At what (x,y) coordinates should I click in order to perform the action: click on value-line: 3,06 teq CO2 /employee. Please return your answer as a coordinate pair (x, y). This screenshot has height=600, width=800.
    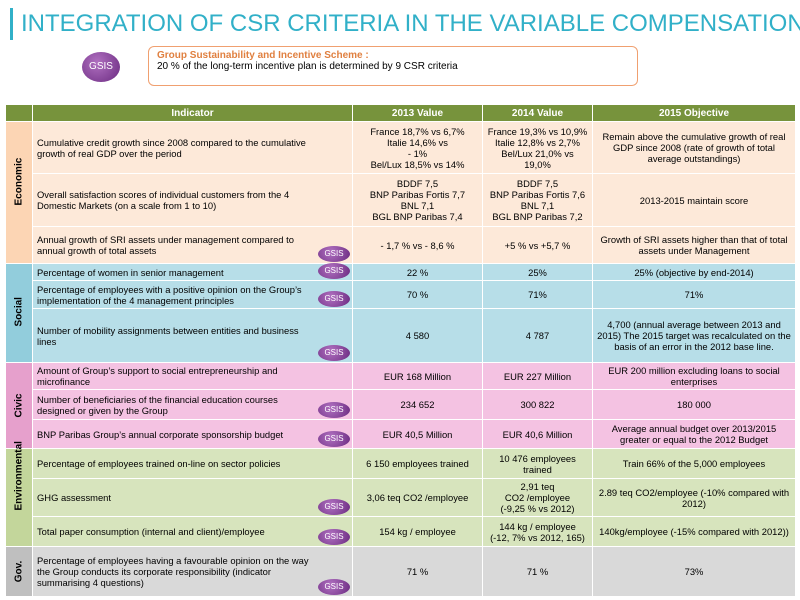
    Looking at the image, I should click on (417, 497).